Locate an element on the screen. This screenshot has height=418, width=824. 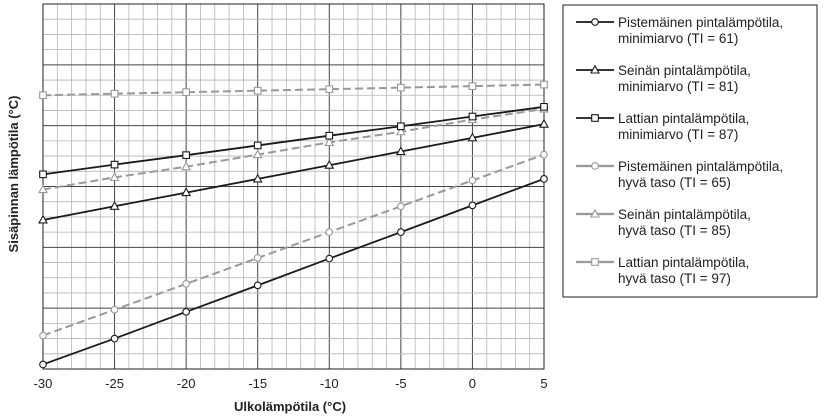
y-axis-title: Sisäpinnan lämpötila (°C) is located at coordinates (13, 174).